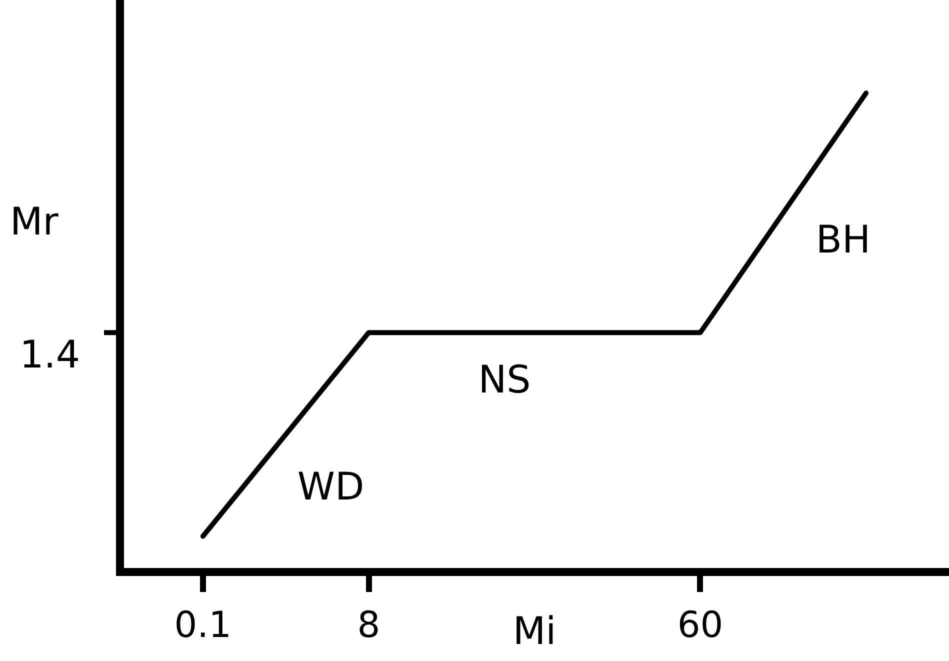 Image resolution: width=949 pixels, height=661 pixels. What do you see at coordinates (203, 625) in the screenshot?
I see `x-tick-label: 0.1` at bounding box center [203, 625].